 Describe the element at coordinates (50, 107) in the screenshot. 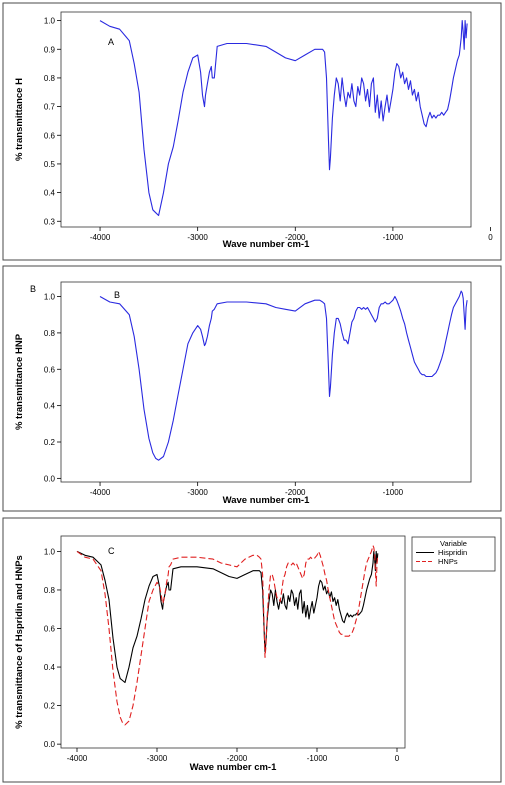

I see `y-tick-label-A-4: 0.7` at that location.